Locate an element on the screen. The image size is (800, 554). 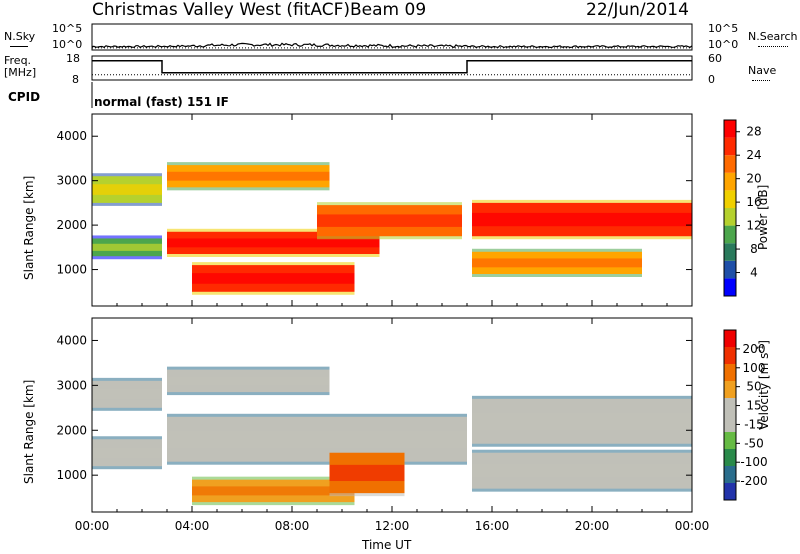
velocity-colorbar-label-1: 100 is located at coordinates (754, 368).